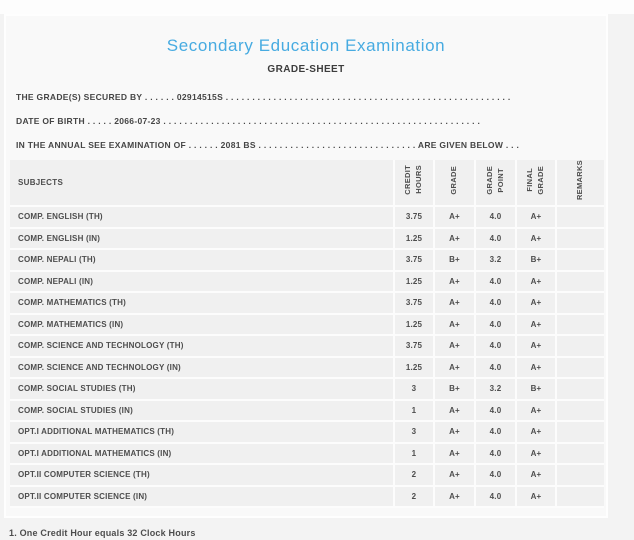 This screenshot has width=634, height=540. Describe the element at coordinates (137, 121) in the screenshot. I see `date-of-birth-value: 2066-07-23` at that location.